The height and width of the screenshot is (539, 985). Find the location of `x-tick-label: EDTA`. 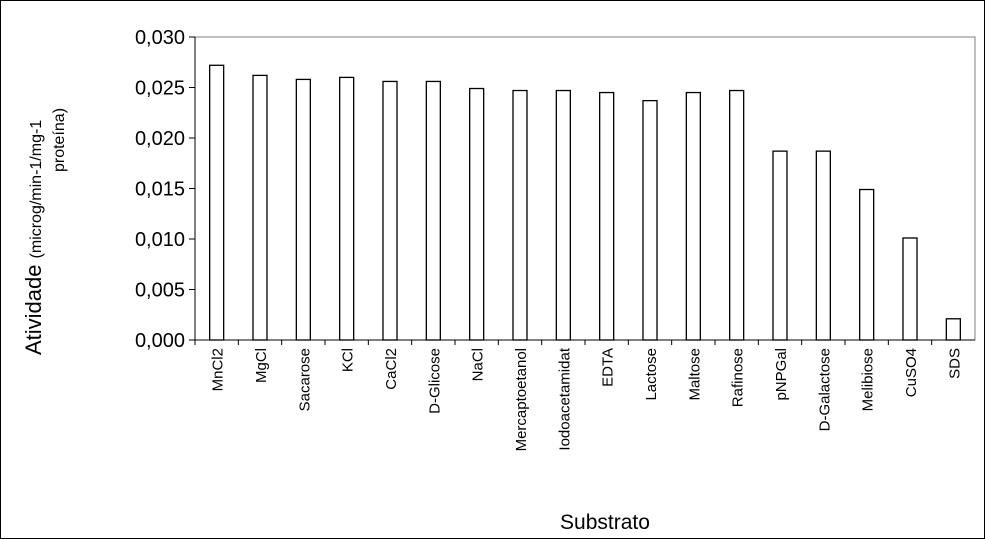

x-tick-label: EDTA is located at coordinates (608, 367).